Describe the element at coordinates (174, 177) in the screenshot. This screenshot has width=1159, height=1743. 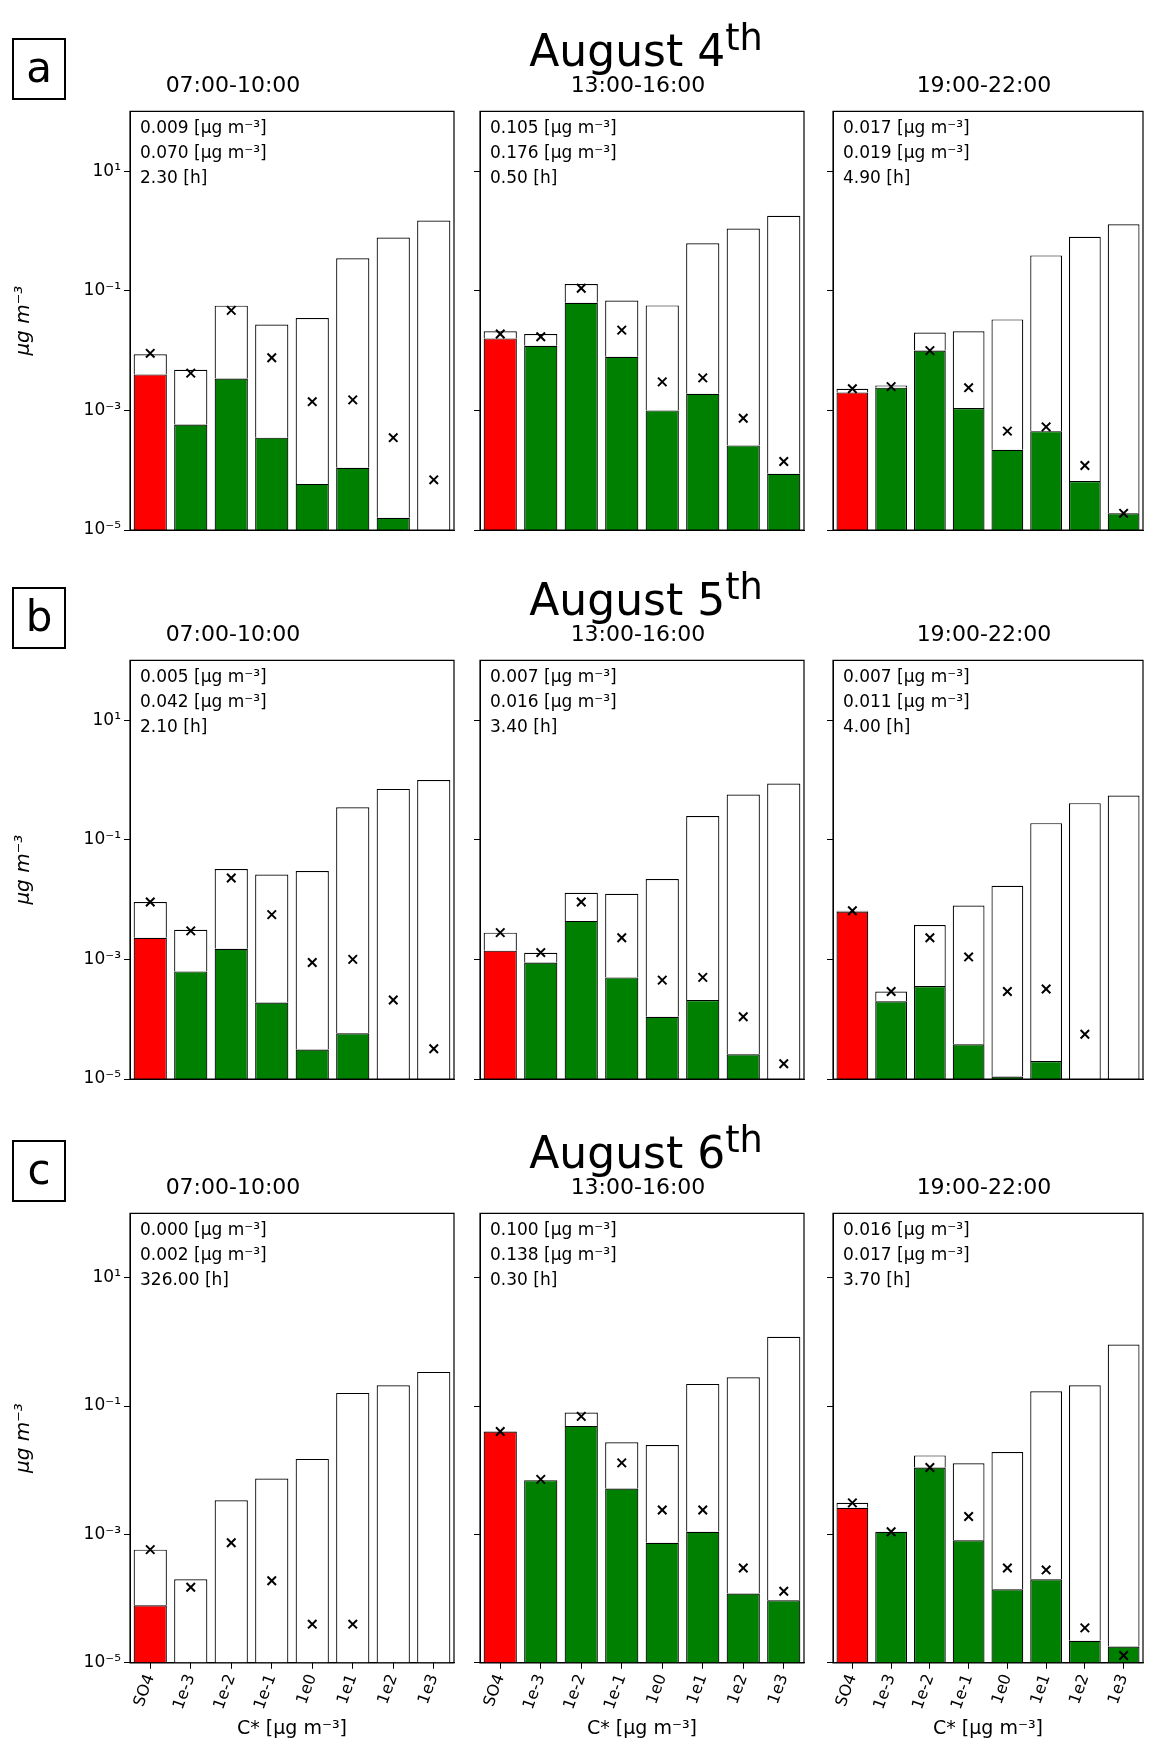
I see `annotation: 2.30 [h]` at that location.